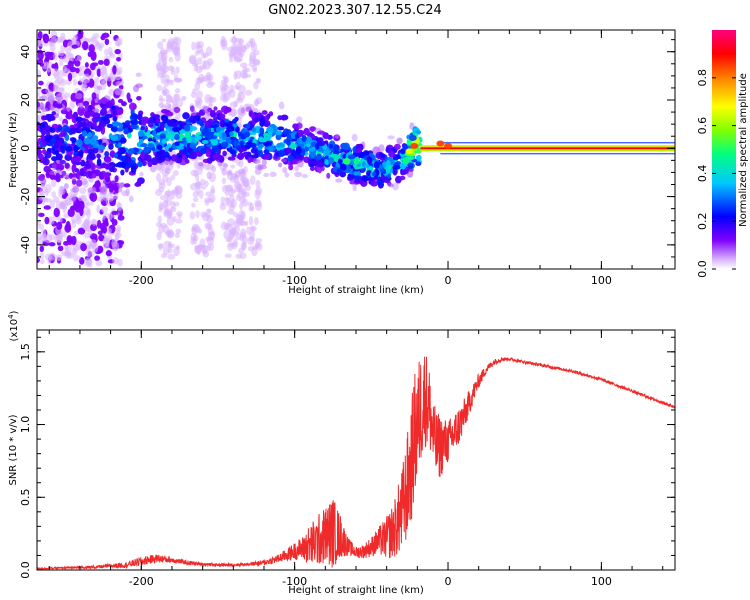  What do you see at coordinates (601, 581) in the screenshot?
I see `x-tick-label: 100` at bounding box center [601, 581].